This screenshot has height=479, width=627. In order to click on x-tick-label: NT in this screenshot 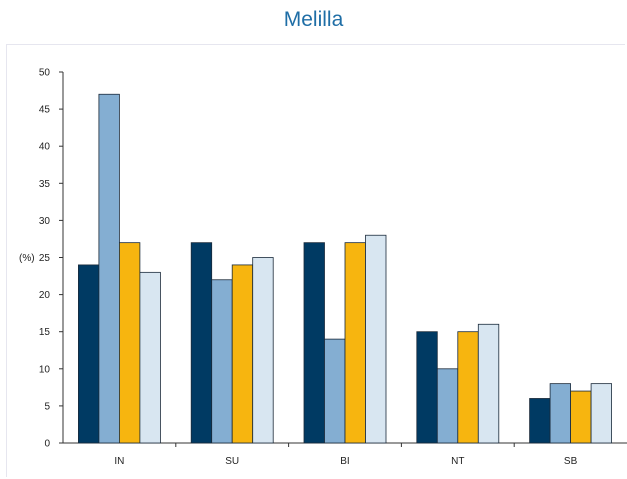, I will do `click(457, 461)`.